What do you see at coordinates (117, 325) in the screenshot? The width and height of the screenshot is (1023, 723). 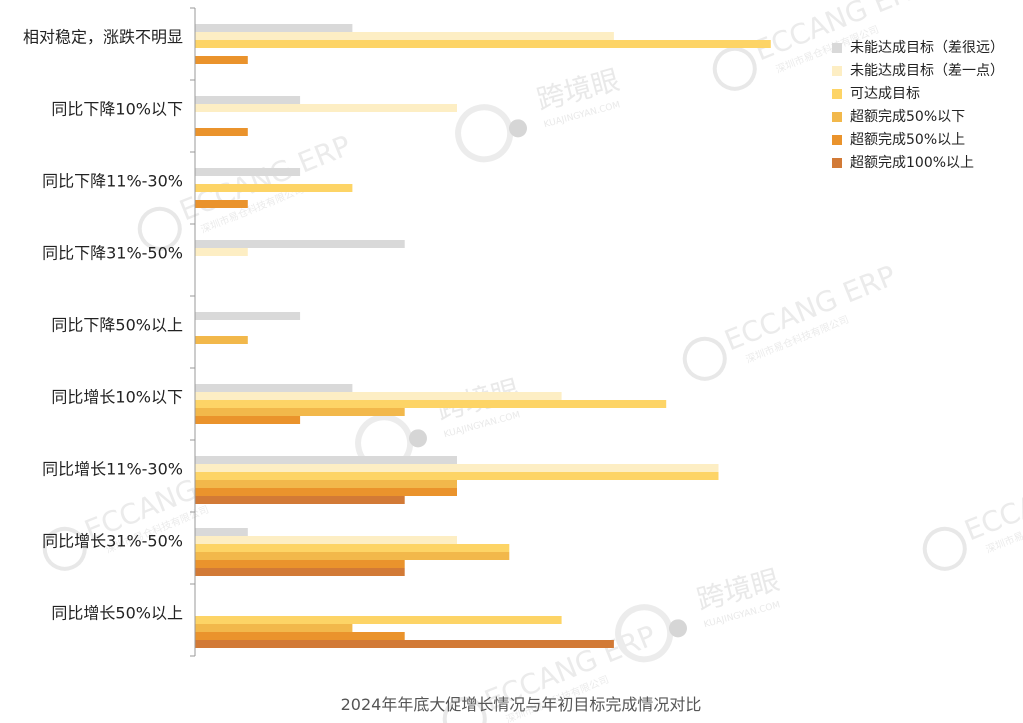 I see `category-label: 同比下降50%以上` at bounding box center [117, 325].